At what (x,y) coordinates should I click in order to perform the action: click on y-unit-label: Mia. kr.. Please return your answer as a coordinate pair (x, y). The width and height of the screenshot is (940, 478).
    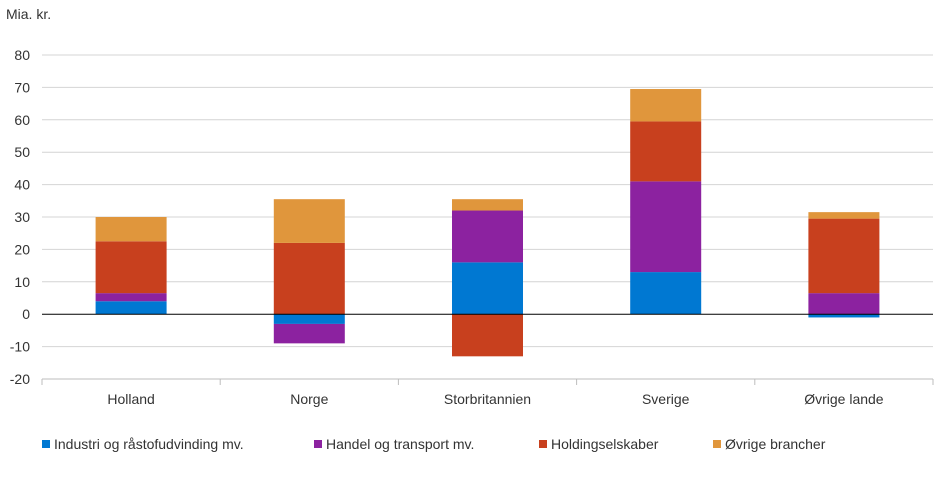
    Looking at the image, I should click on (29, 14).